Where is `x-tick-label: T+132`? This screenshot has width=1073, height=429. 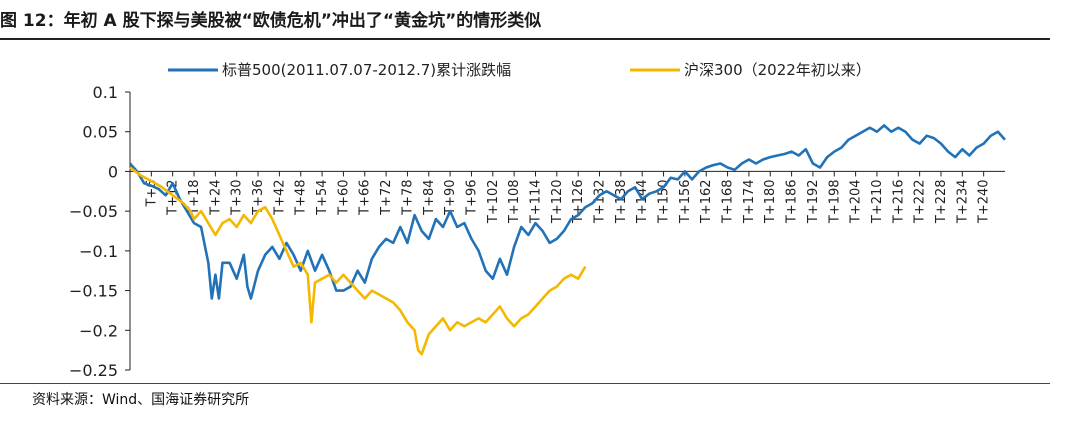 x-tick-label: T+132 is located at coordinates (600, 201).